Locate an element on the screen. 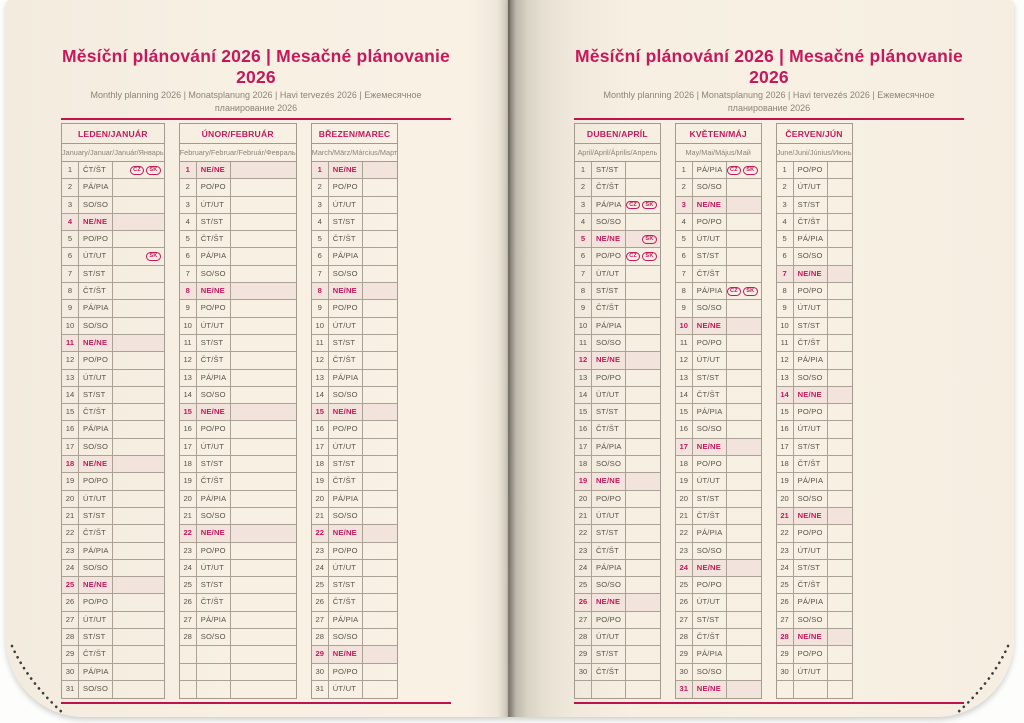  day-number-cell: 23 is located at coordinates (583, 551).